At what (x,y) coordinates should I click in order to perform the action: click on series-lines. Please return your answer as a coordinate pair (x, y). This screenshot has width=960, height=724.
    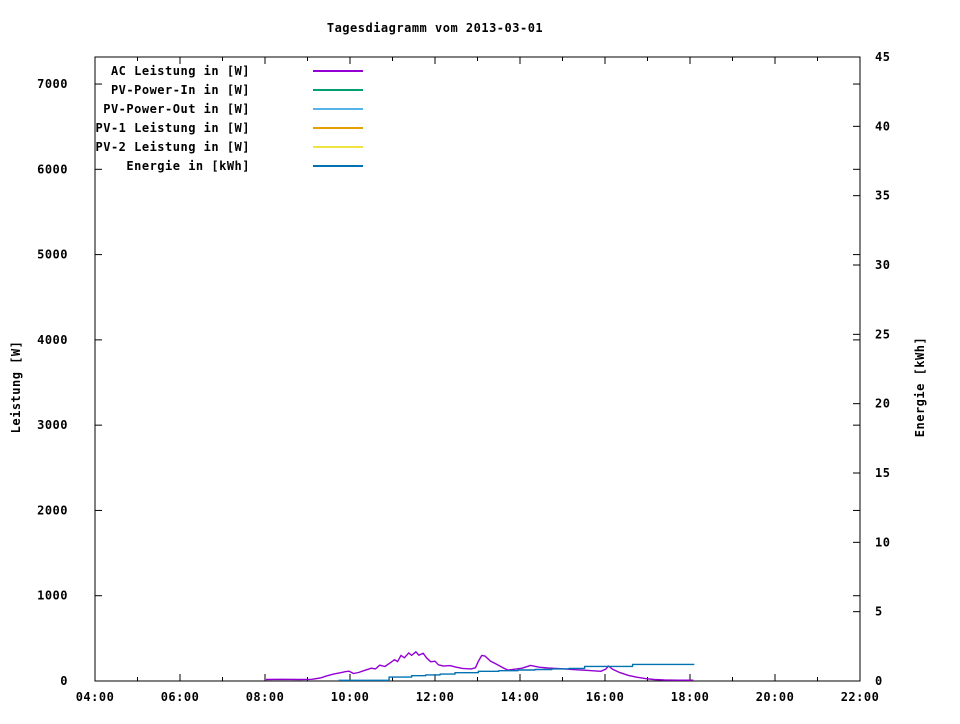
    Looking at the image, I should click on (480, 666).